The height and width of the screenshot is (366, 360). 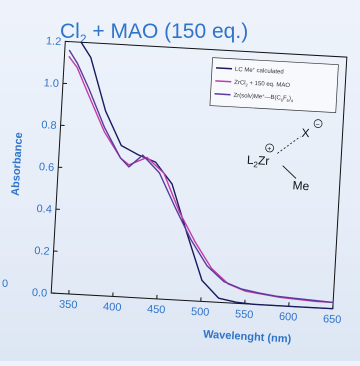 I want to click on plus-charge: +, so click(x=269, y=149).